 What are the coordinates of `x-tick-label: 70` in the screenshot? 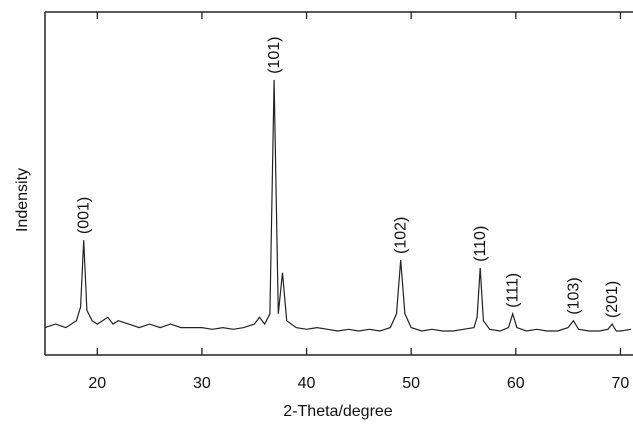 It's located at (621, 383).